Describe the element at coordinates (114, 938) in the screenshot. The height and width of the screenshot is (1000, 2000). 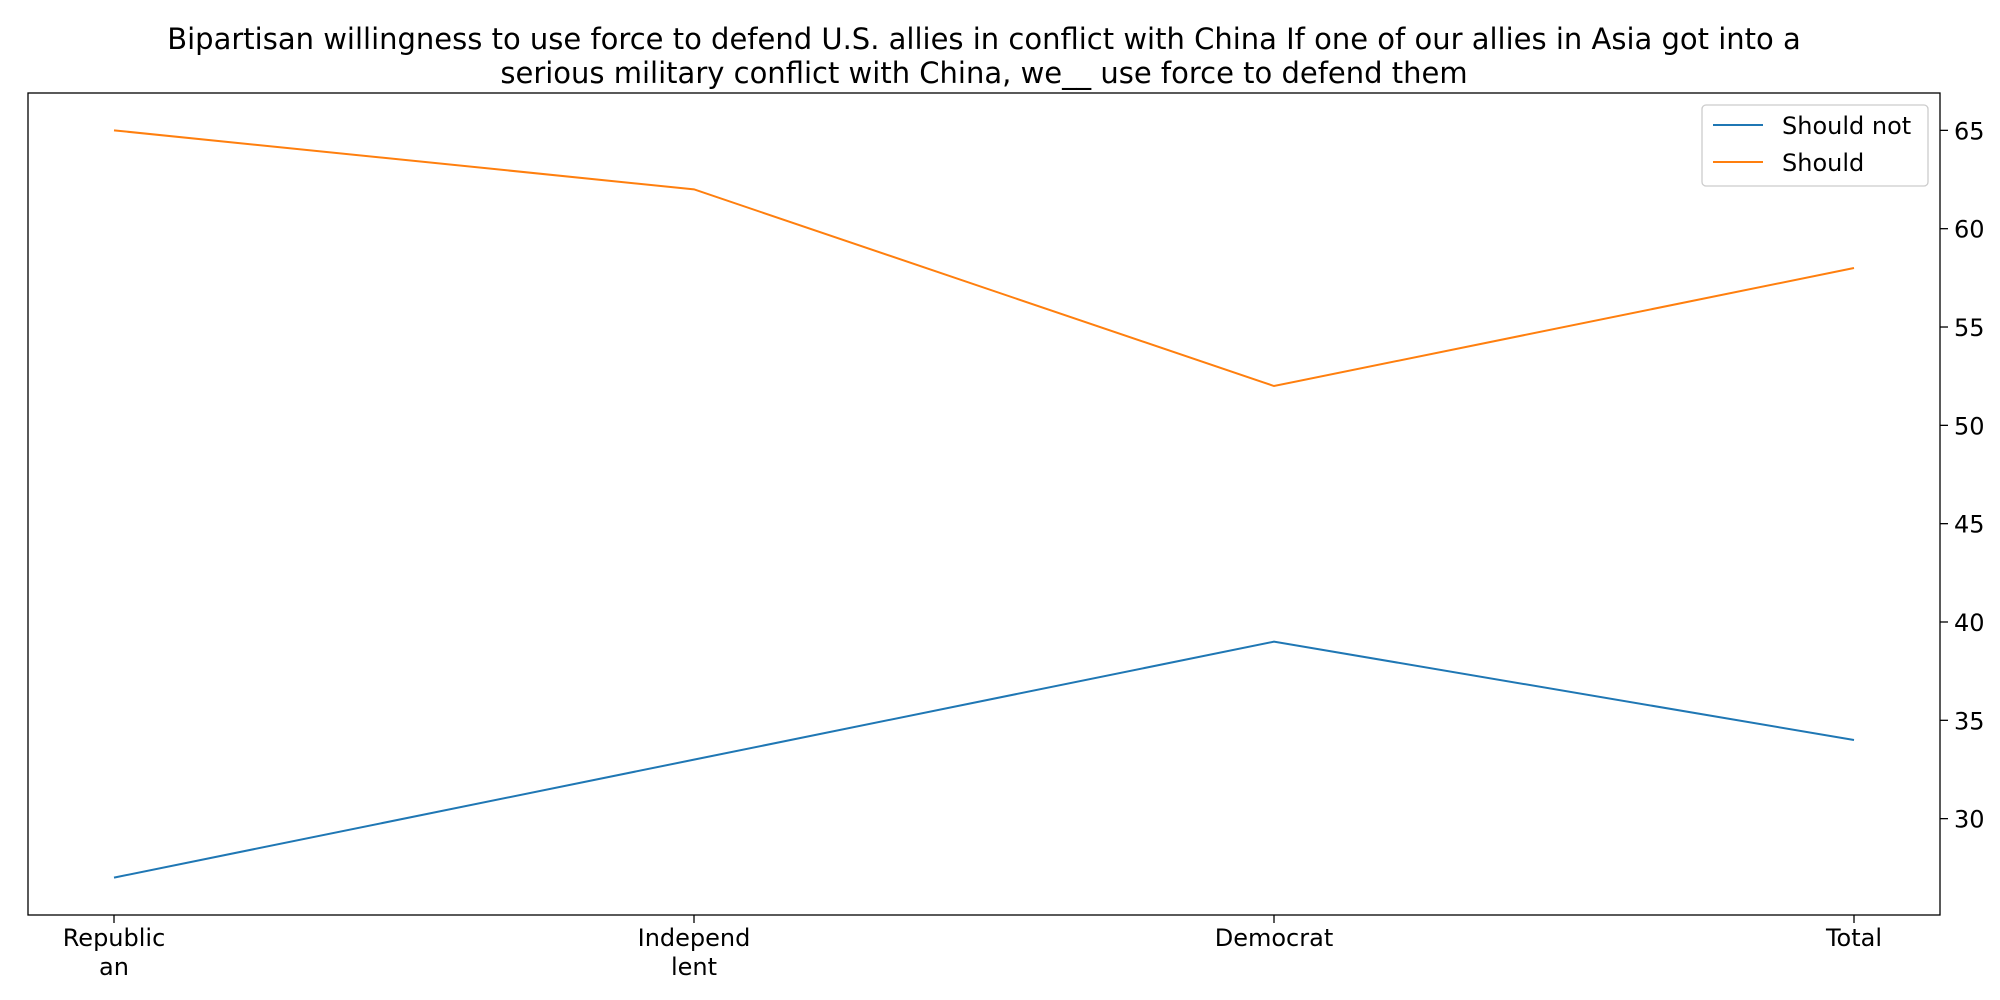
I see `x-tick-label: Republic` at that location.